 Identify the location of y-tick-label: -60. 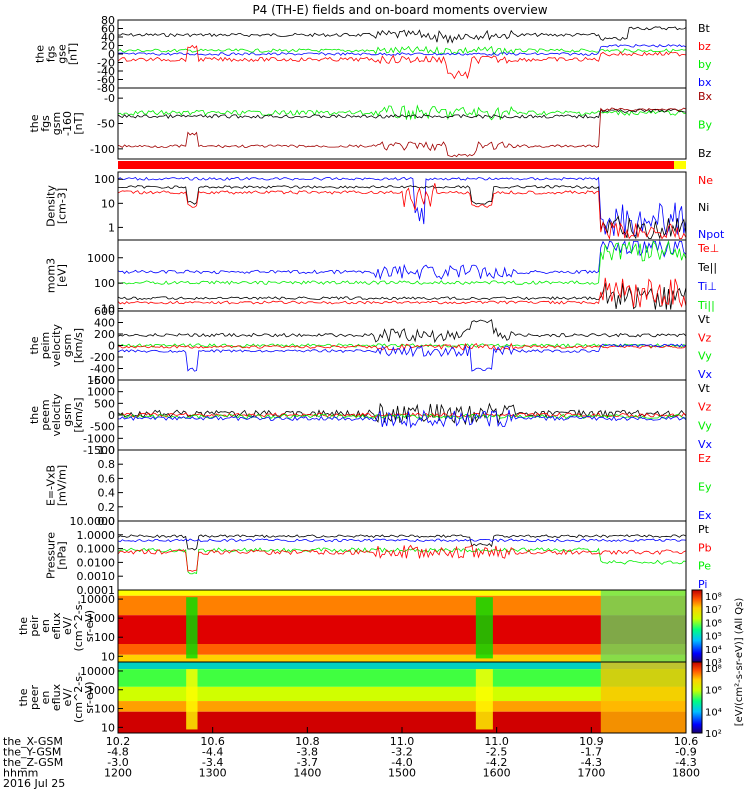
(106, 80).